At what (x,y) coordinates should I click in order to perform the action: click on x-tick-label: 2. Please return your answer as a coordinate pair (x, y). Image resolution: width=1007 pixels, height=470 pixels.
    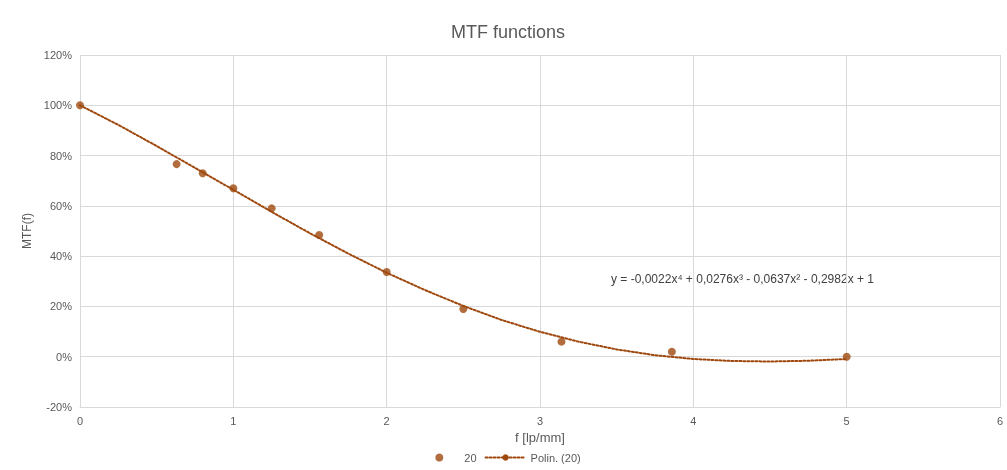
    Looking at the image, I should click on (386, 420).